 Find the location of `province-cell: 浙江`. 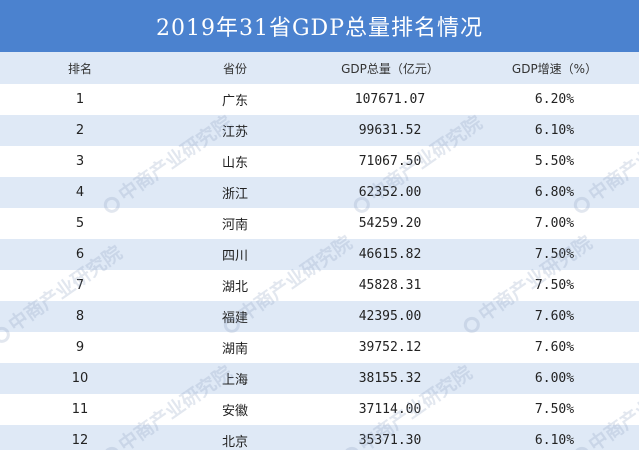

province-cell: 浙江 is located at coordinates (235, 192).